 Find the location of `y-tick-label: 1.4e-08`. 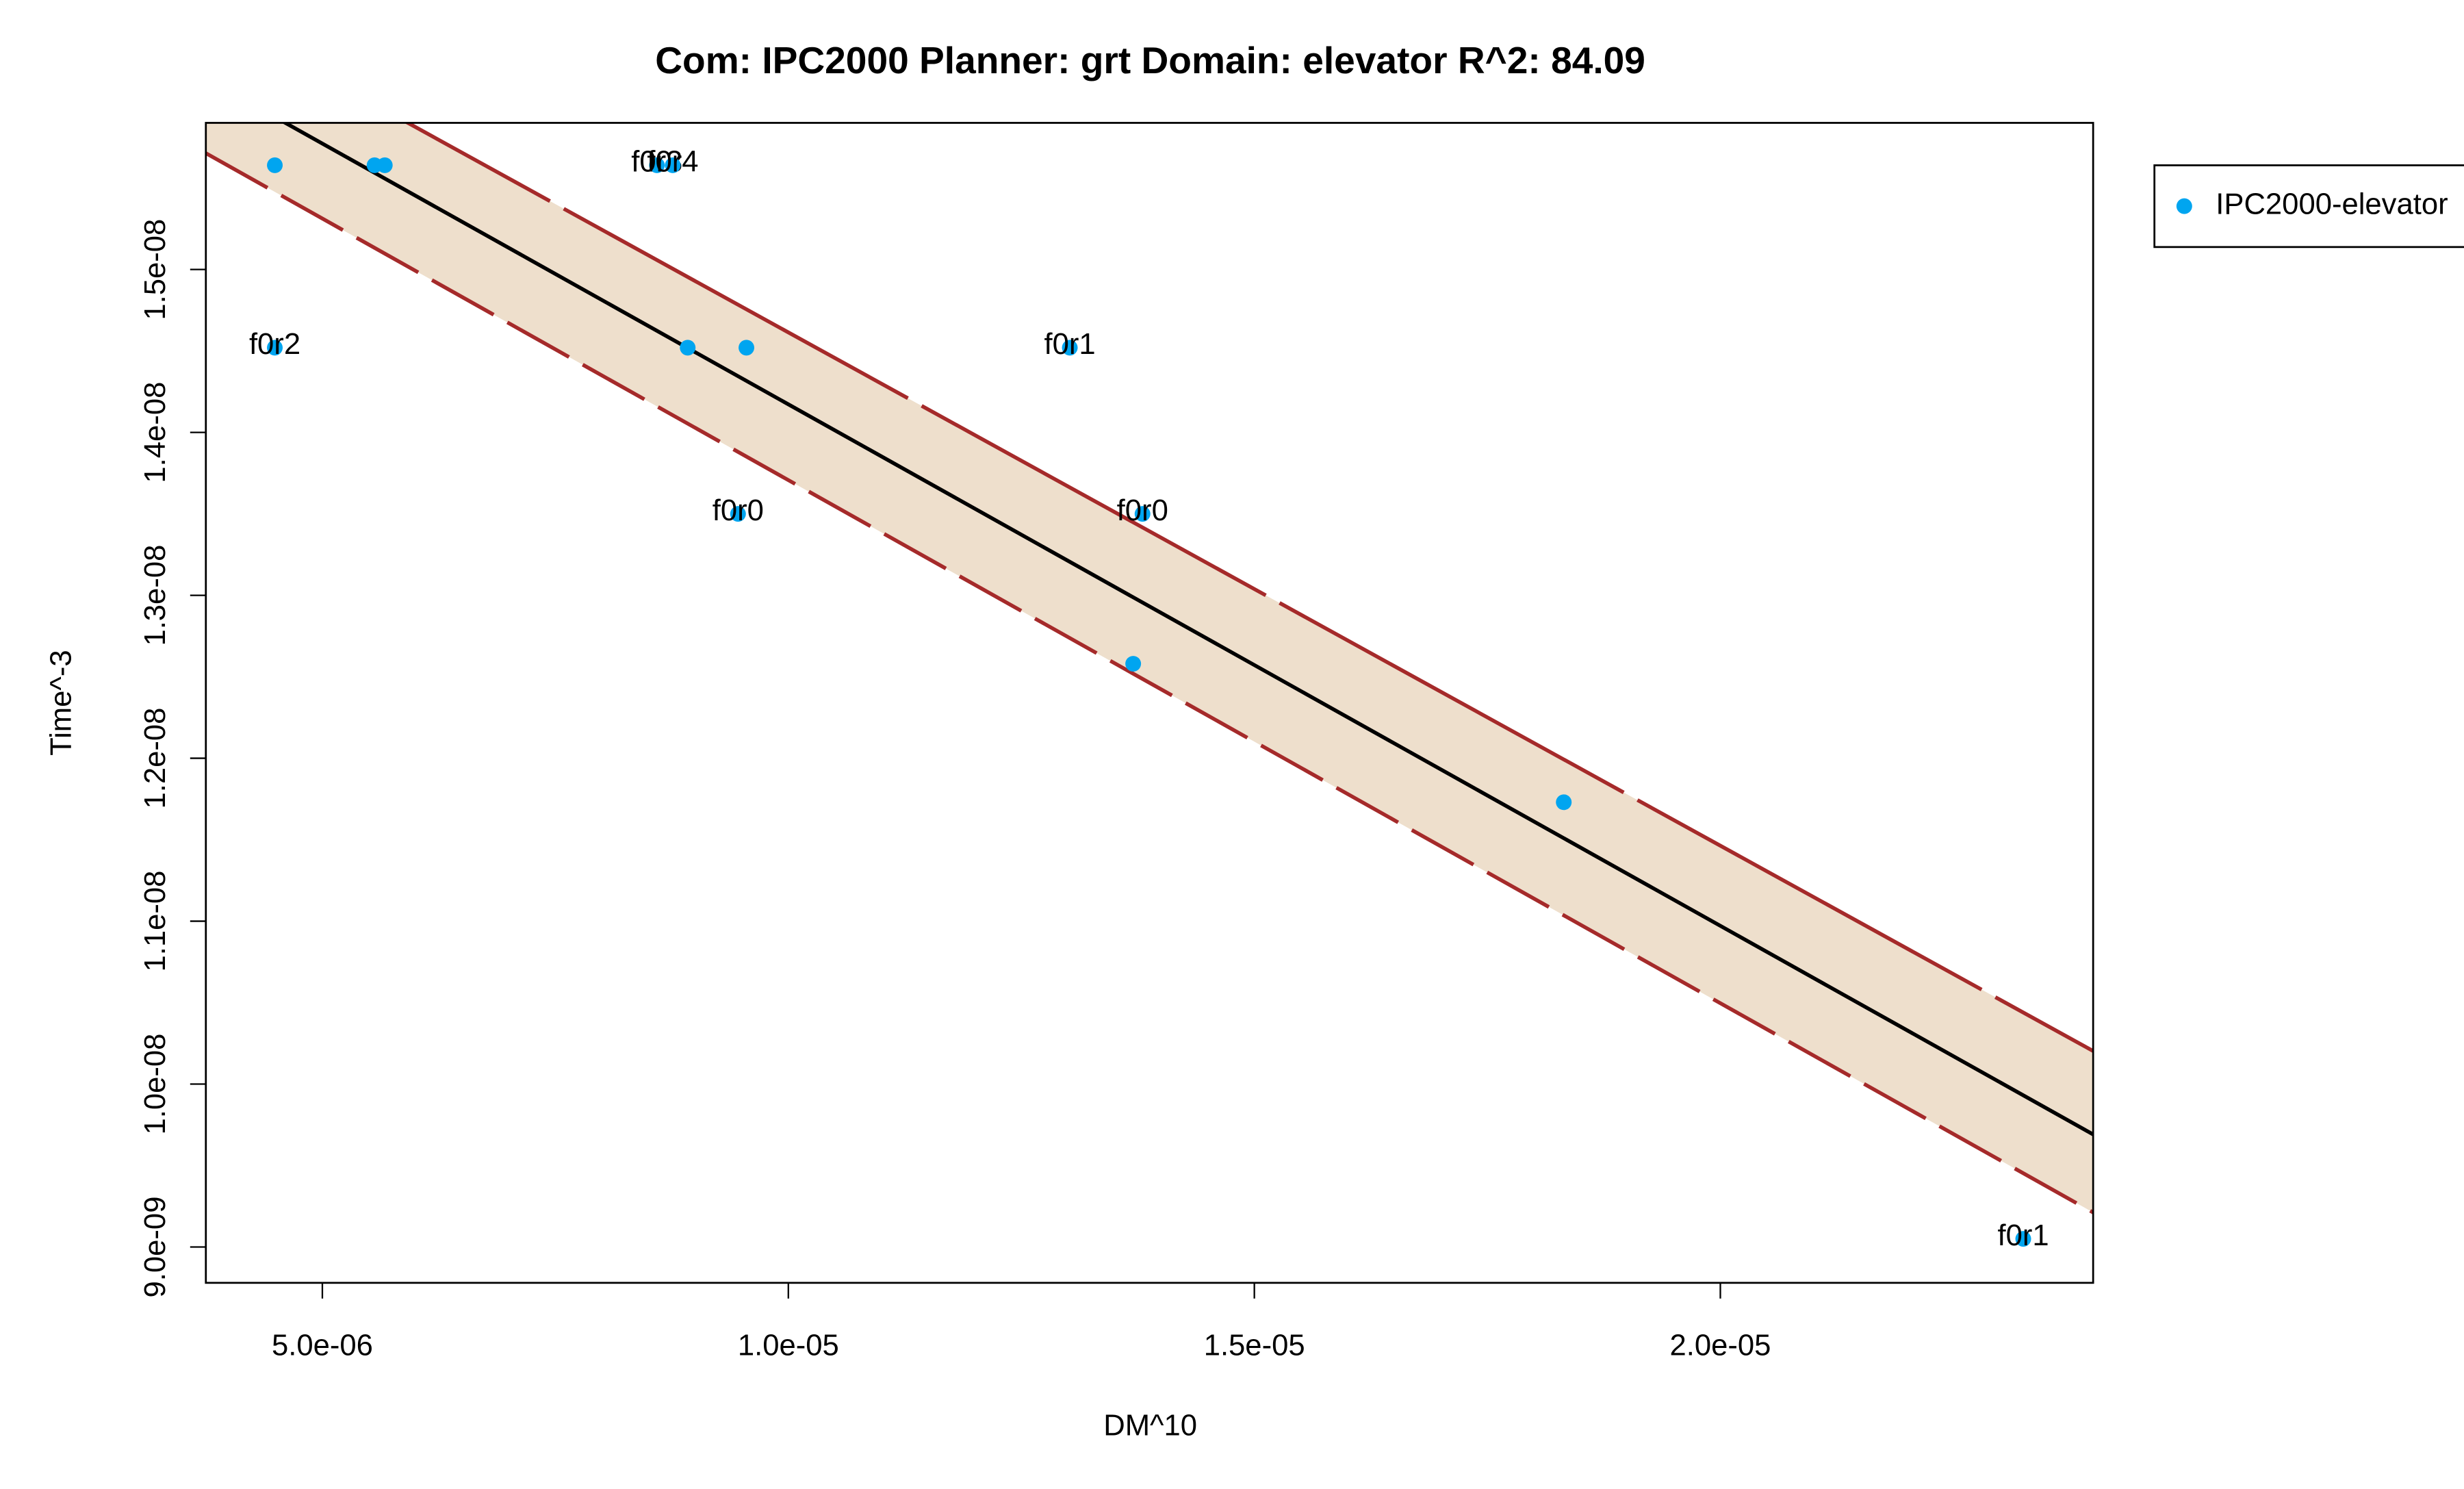

y-tick-label: 1.4e-08 is located at coordinates (155, 432).